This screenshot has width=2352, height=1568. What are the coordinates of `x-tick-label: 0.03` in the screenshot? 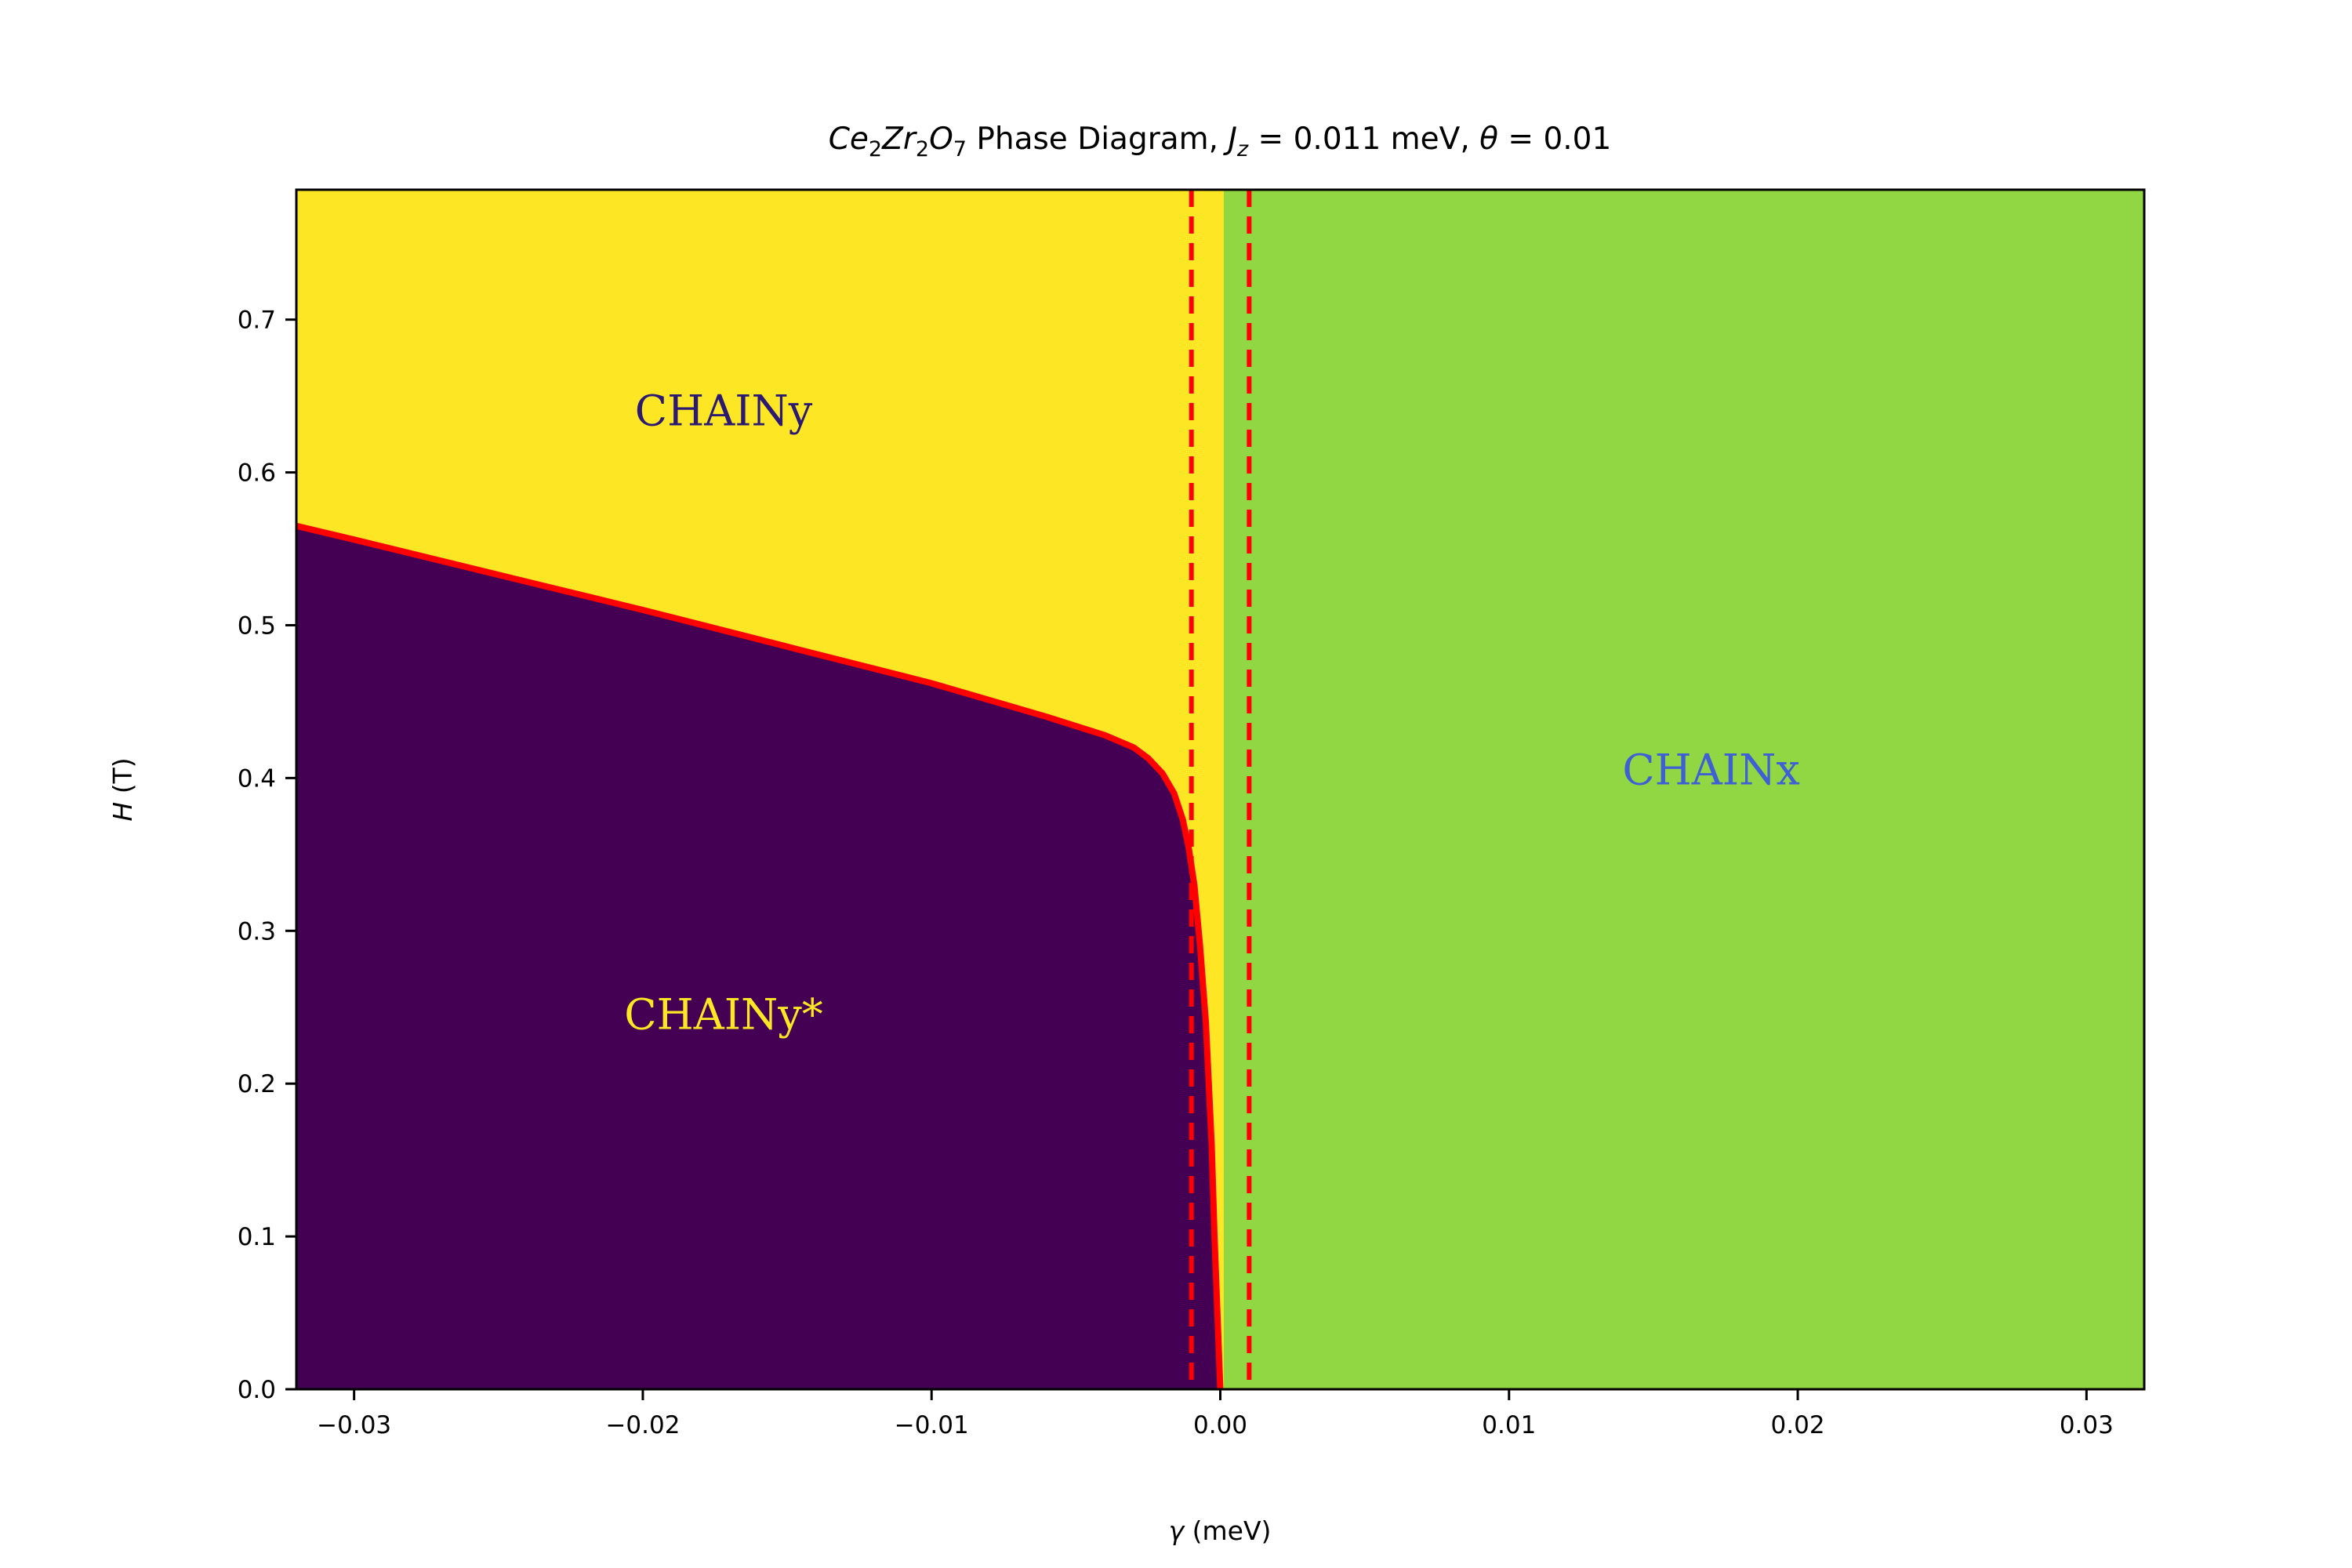 It's located at (2087, 1425).